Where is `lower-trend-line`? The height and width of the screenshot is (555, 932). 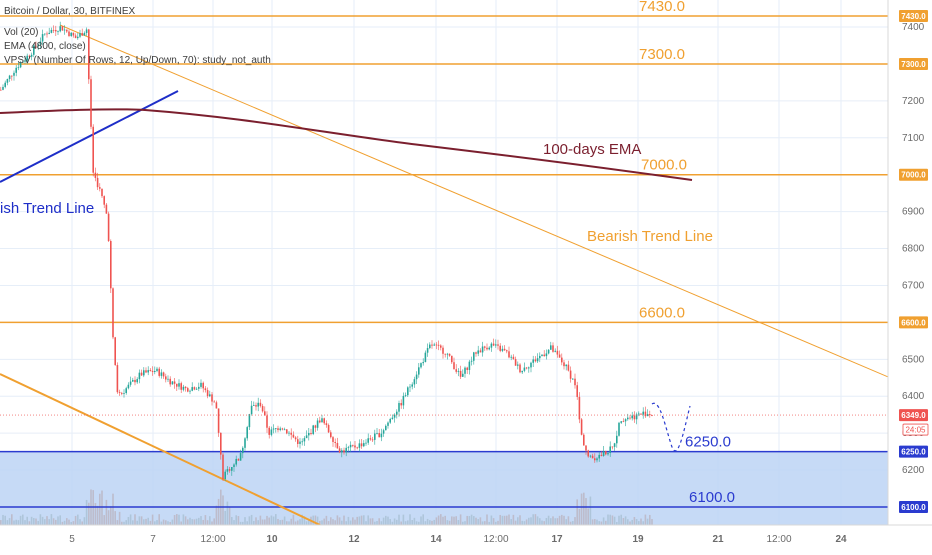
lower-trend-line is located at coordinates (160, 449).